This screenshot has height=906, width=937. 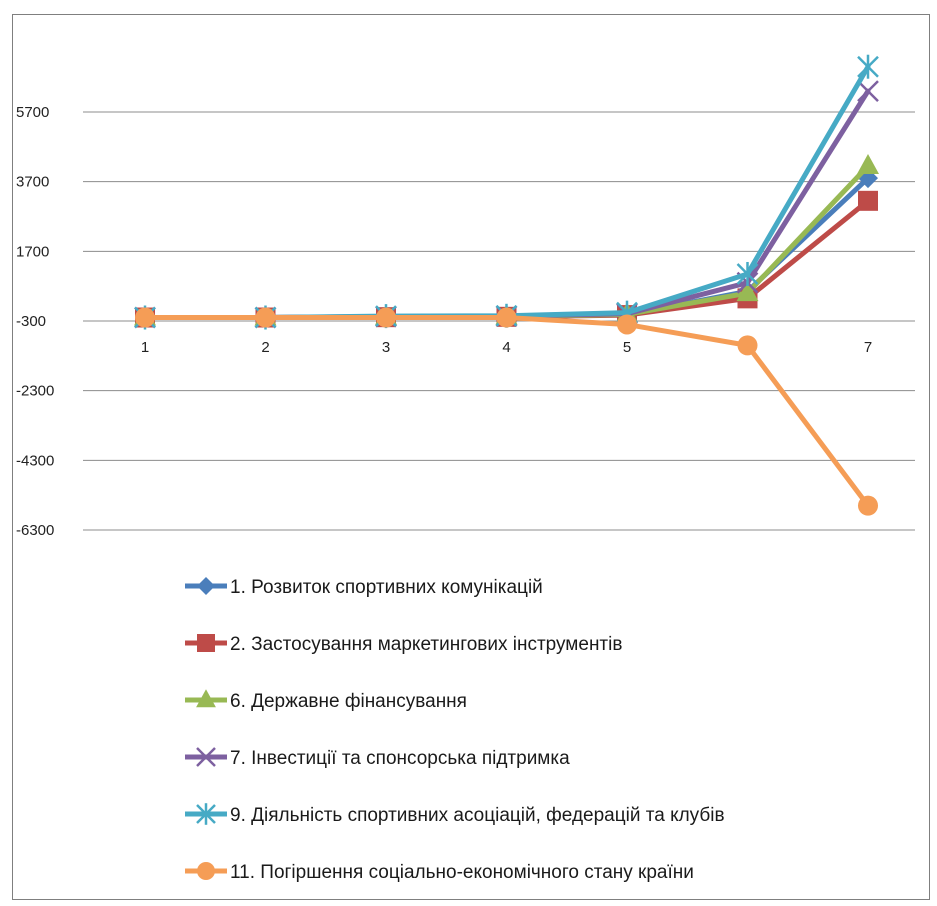 What do you see at coordinates (145, 347) in the screenshot?
I see `x-tick-label: 1` at bounding box center [145, 347].